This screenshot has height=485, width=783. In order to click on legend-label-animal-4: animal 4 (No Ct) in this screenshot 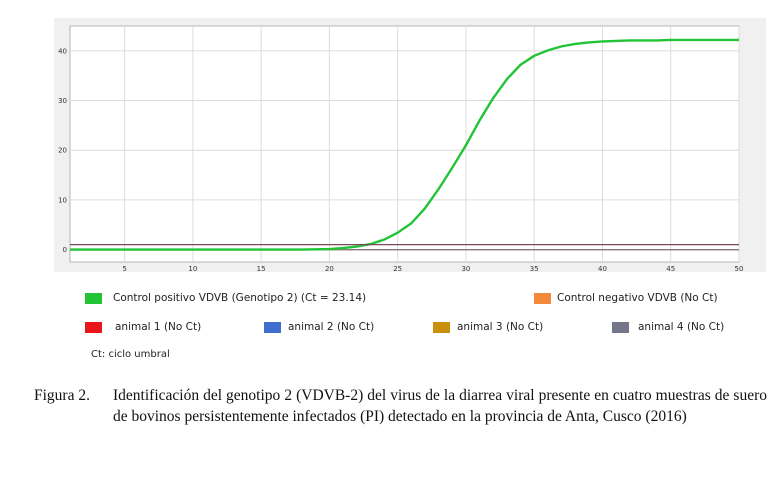, I will do `click(681, 327)`.